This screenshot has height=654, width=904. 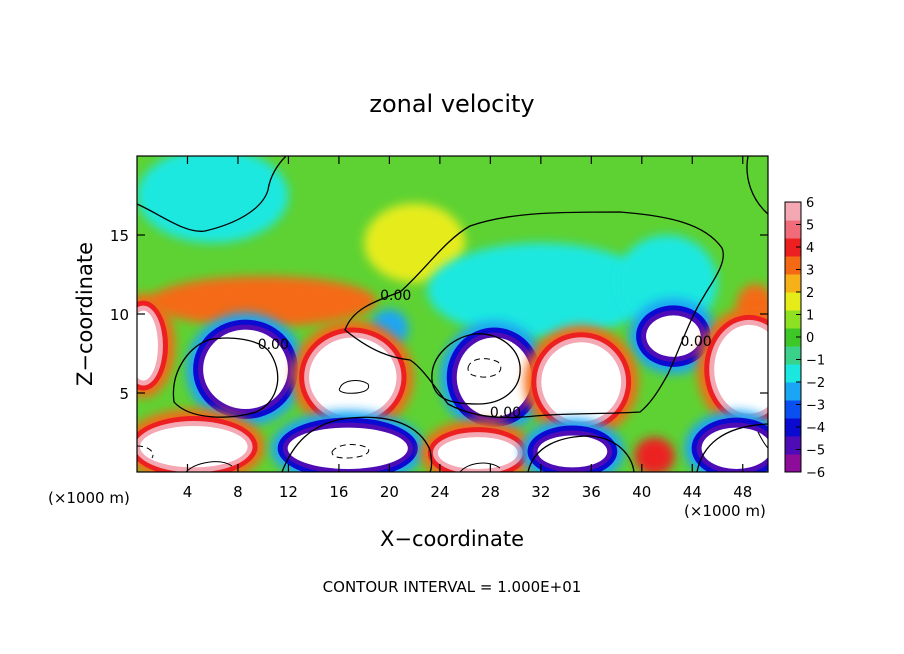 I want to click on colorbar-tick-label: −1, so click(x=815, y=361).